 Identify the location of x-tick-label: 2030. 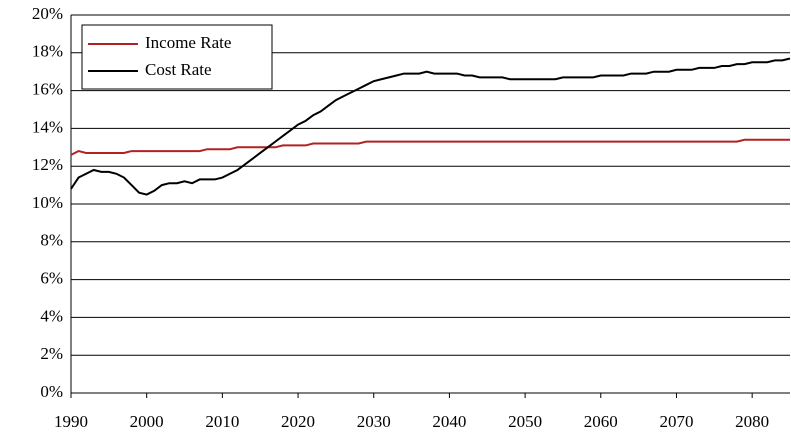
(374, 421).